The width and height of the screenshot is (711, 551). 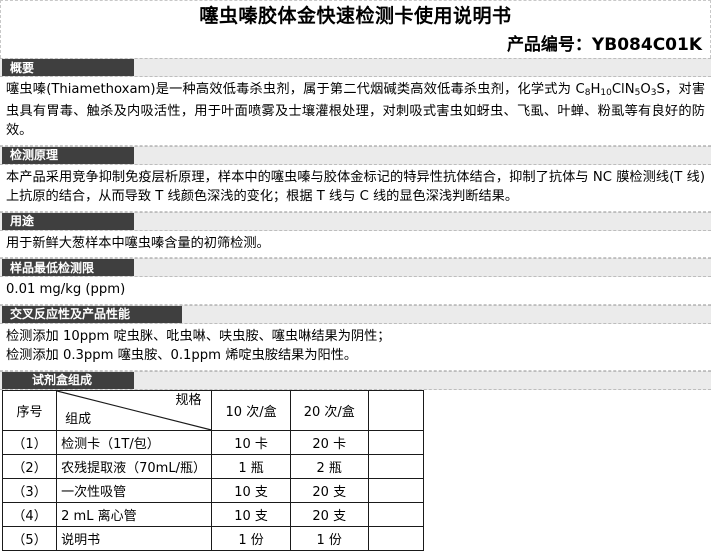 What do you see at coordinates (667, 89) in the screenshot?
I see `formula-mid-4: S，` at bounding box center [667, 89].